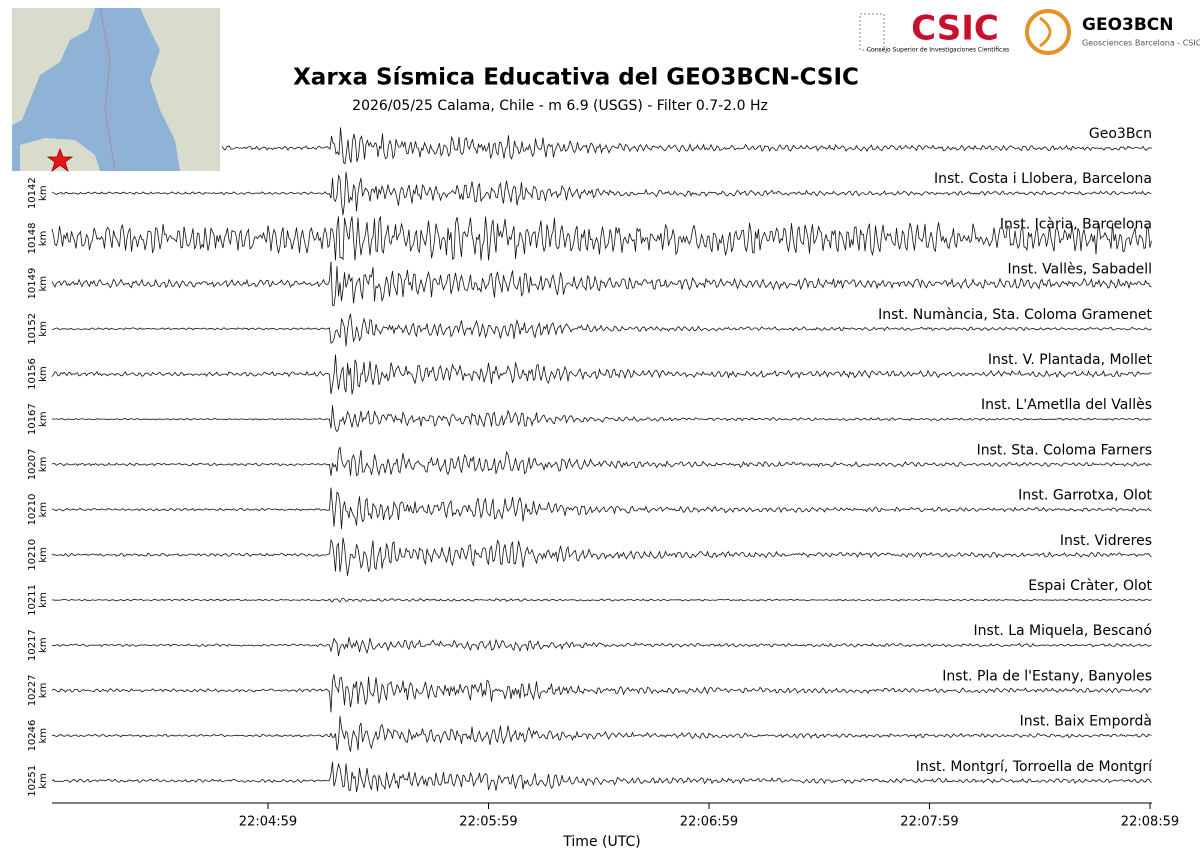 The width and height of the screenshot is (1200, 855). I want to click on map-land-north-america, so click(53, 66).